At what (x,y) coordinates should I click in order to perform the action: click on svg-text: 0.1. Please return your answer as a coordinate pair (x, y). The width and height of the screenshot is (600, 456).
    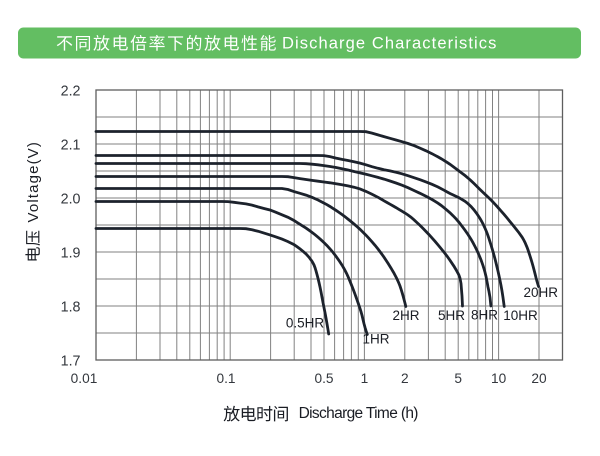
    Looking at the image, I should click on (225, 378).